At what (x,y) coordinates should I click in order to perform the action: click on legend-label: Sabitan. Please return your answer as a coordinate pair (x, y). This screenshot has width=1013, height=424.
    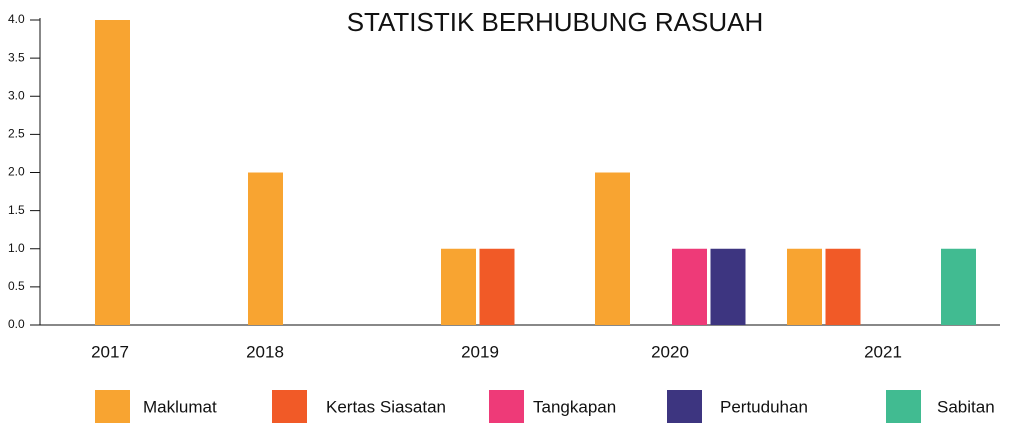
    Looking at the image, I should click on (966, 406).